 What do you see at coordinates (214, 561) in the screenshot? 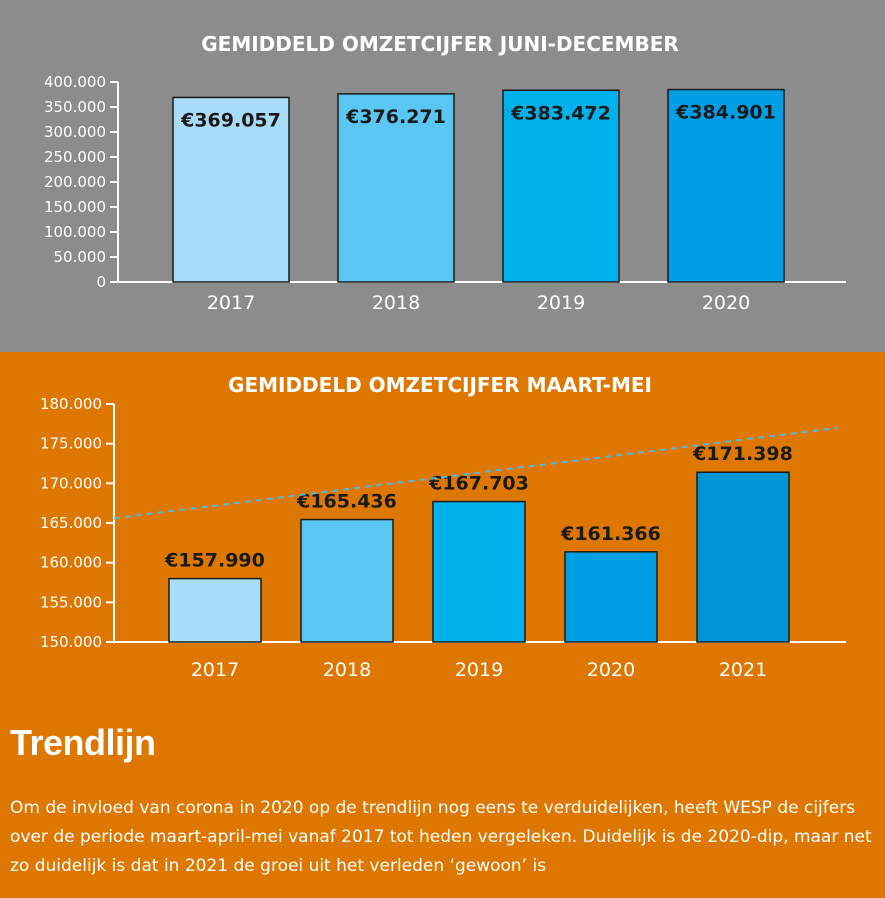
I see `data-label: €157.990` at bounding box center [214, 561].